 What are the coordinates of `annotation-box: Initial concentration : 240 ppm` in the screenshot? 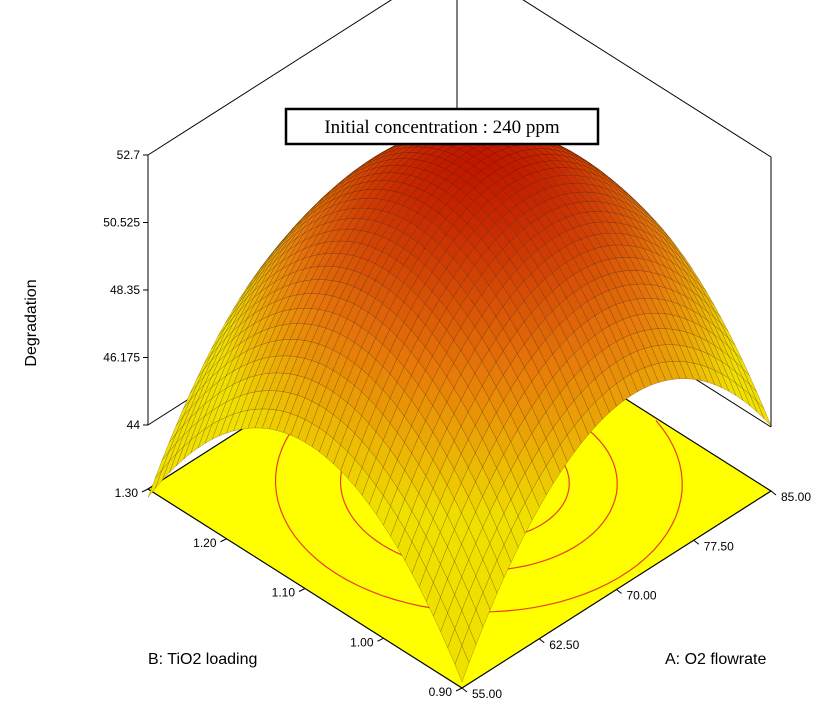 It's located at (442, 126).